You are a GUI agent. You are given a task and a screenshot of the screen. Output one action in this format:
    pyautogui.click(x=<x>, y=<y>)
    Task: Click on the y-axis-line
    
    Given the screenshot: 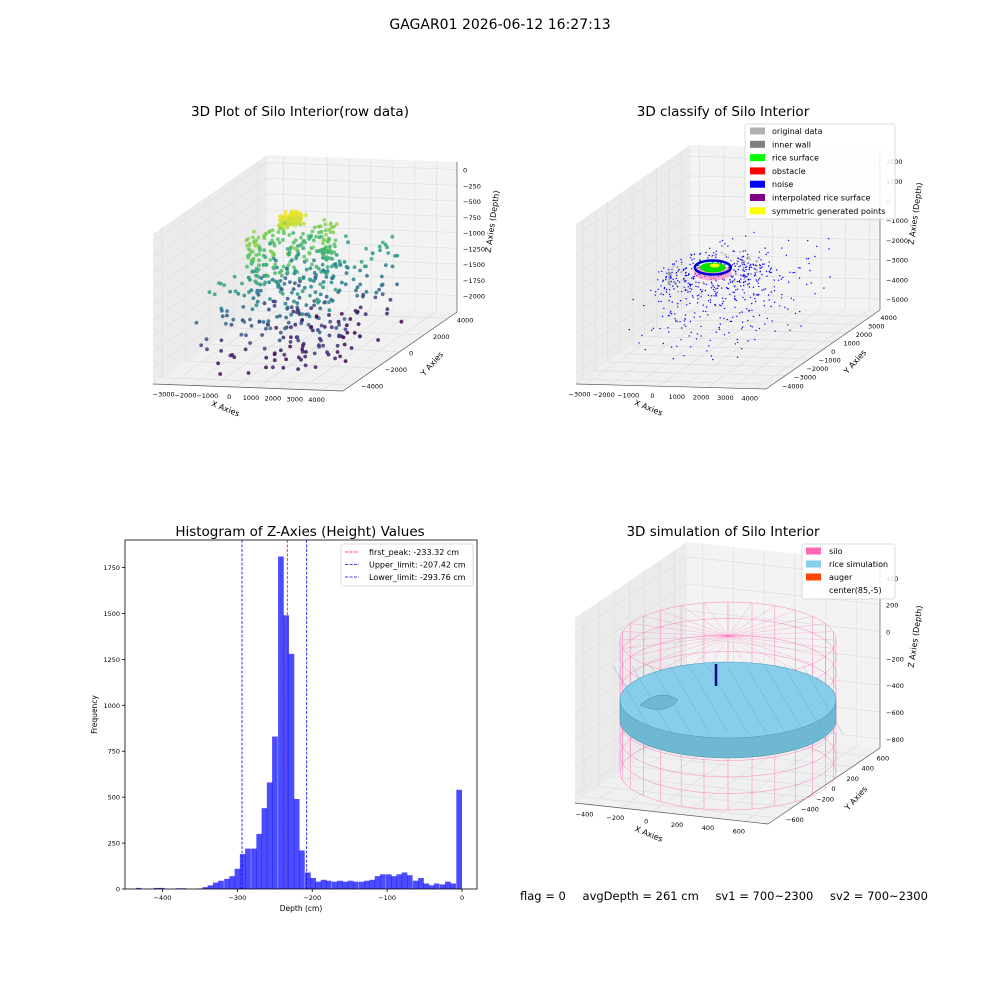 What is the action you would take?
    pyautogui.click(x=823, y=349)
    